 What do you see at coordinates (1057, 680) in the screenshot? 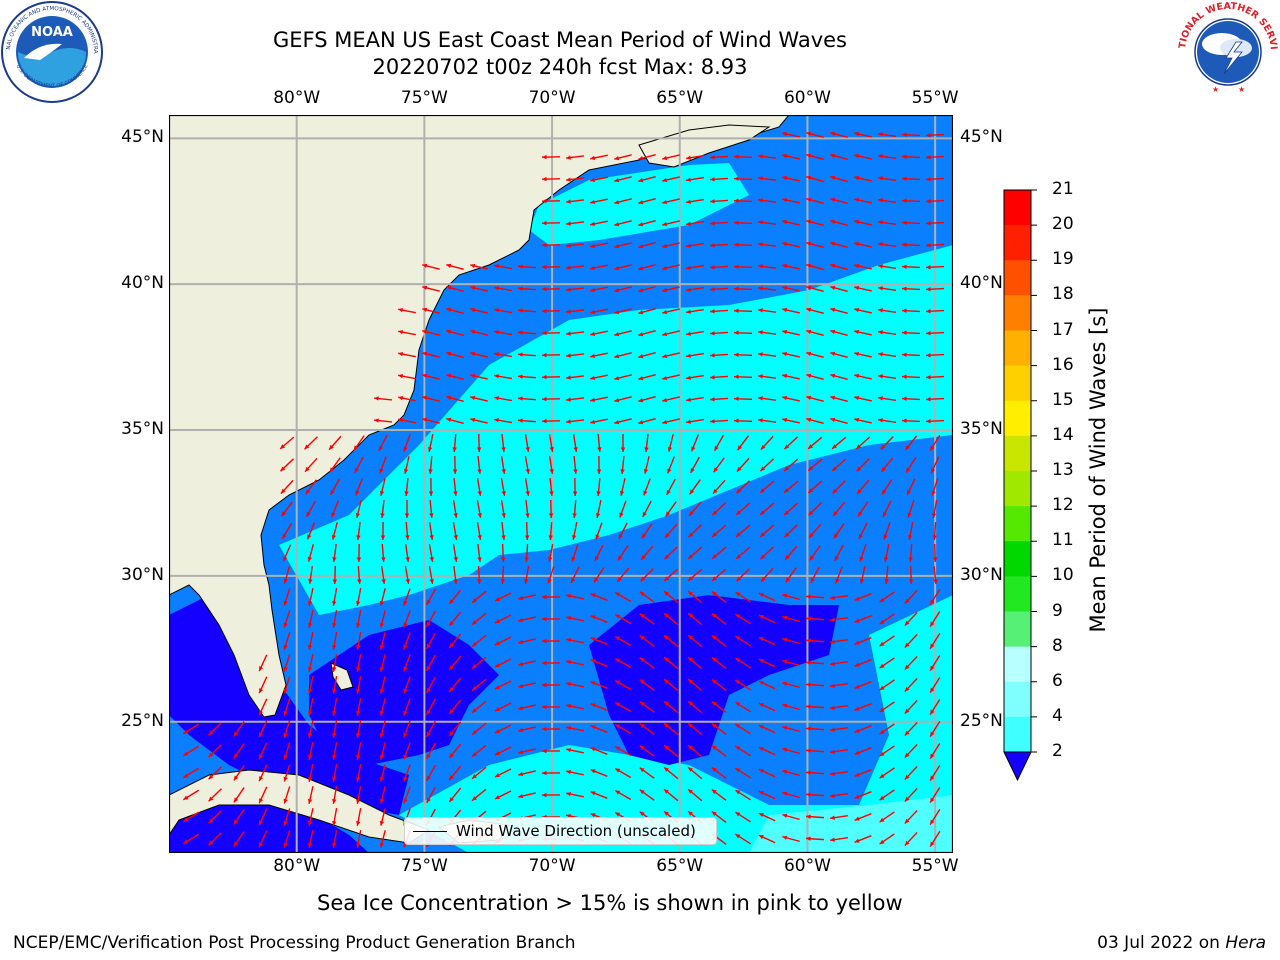
I see `colorbar-tick-label: 6` at bounding box center [1057, 680].